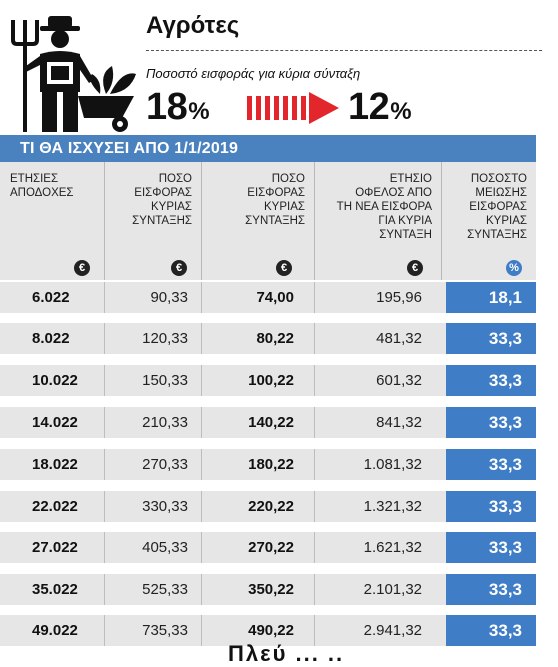 The image size is (558, 667). Describe the element at coordinates (257, 630) in the screenshot. I see `row-new-contribution: 490,22` at that location.